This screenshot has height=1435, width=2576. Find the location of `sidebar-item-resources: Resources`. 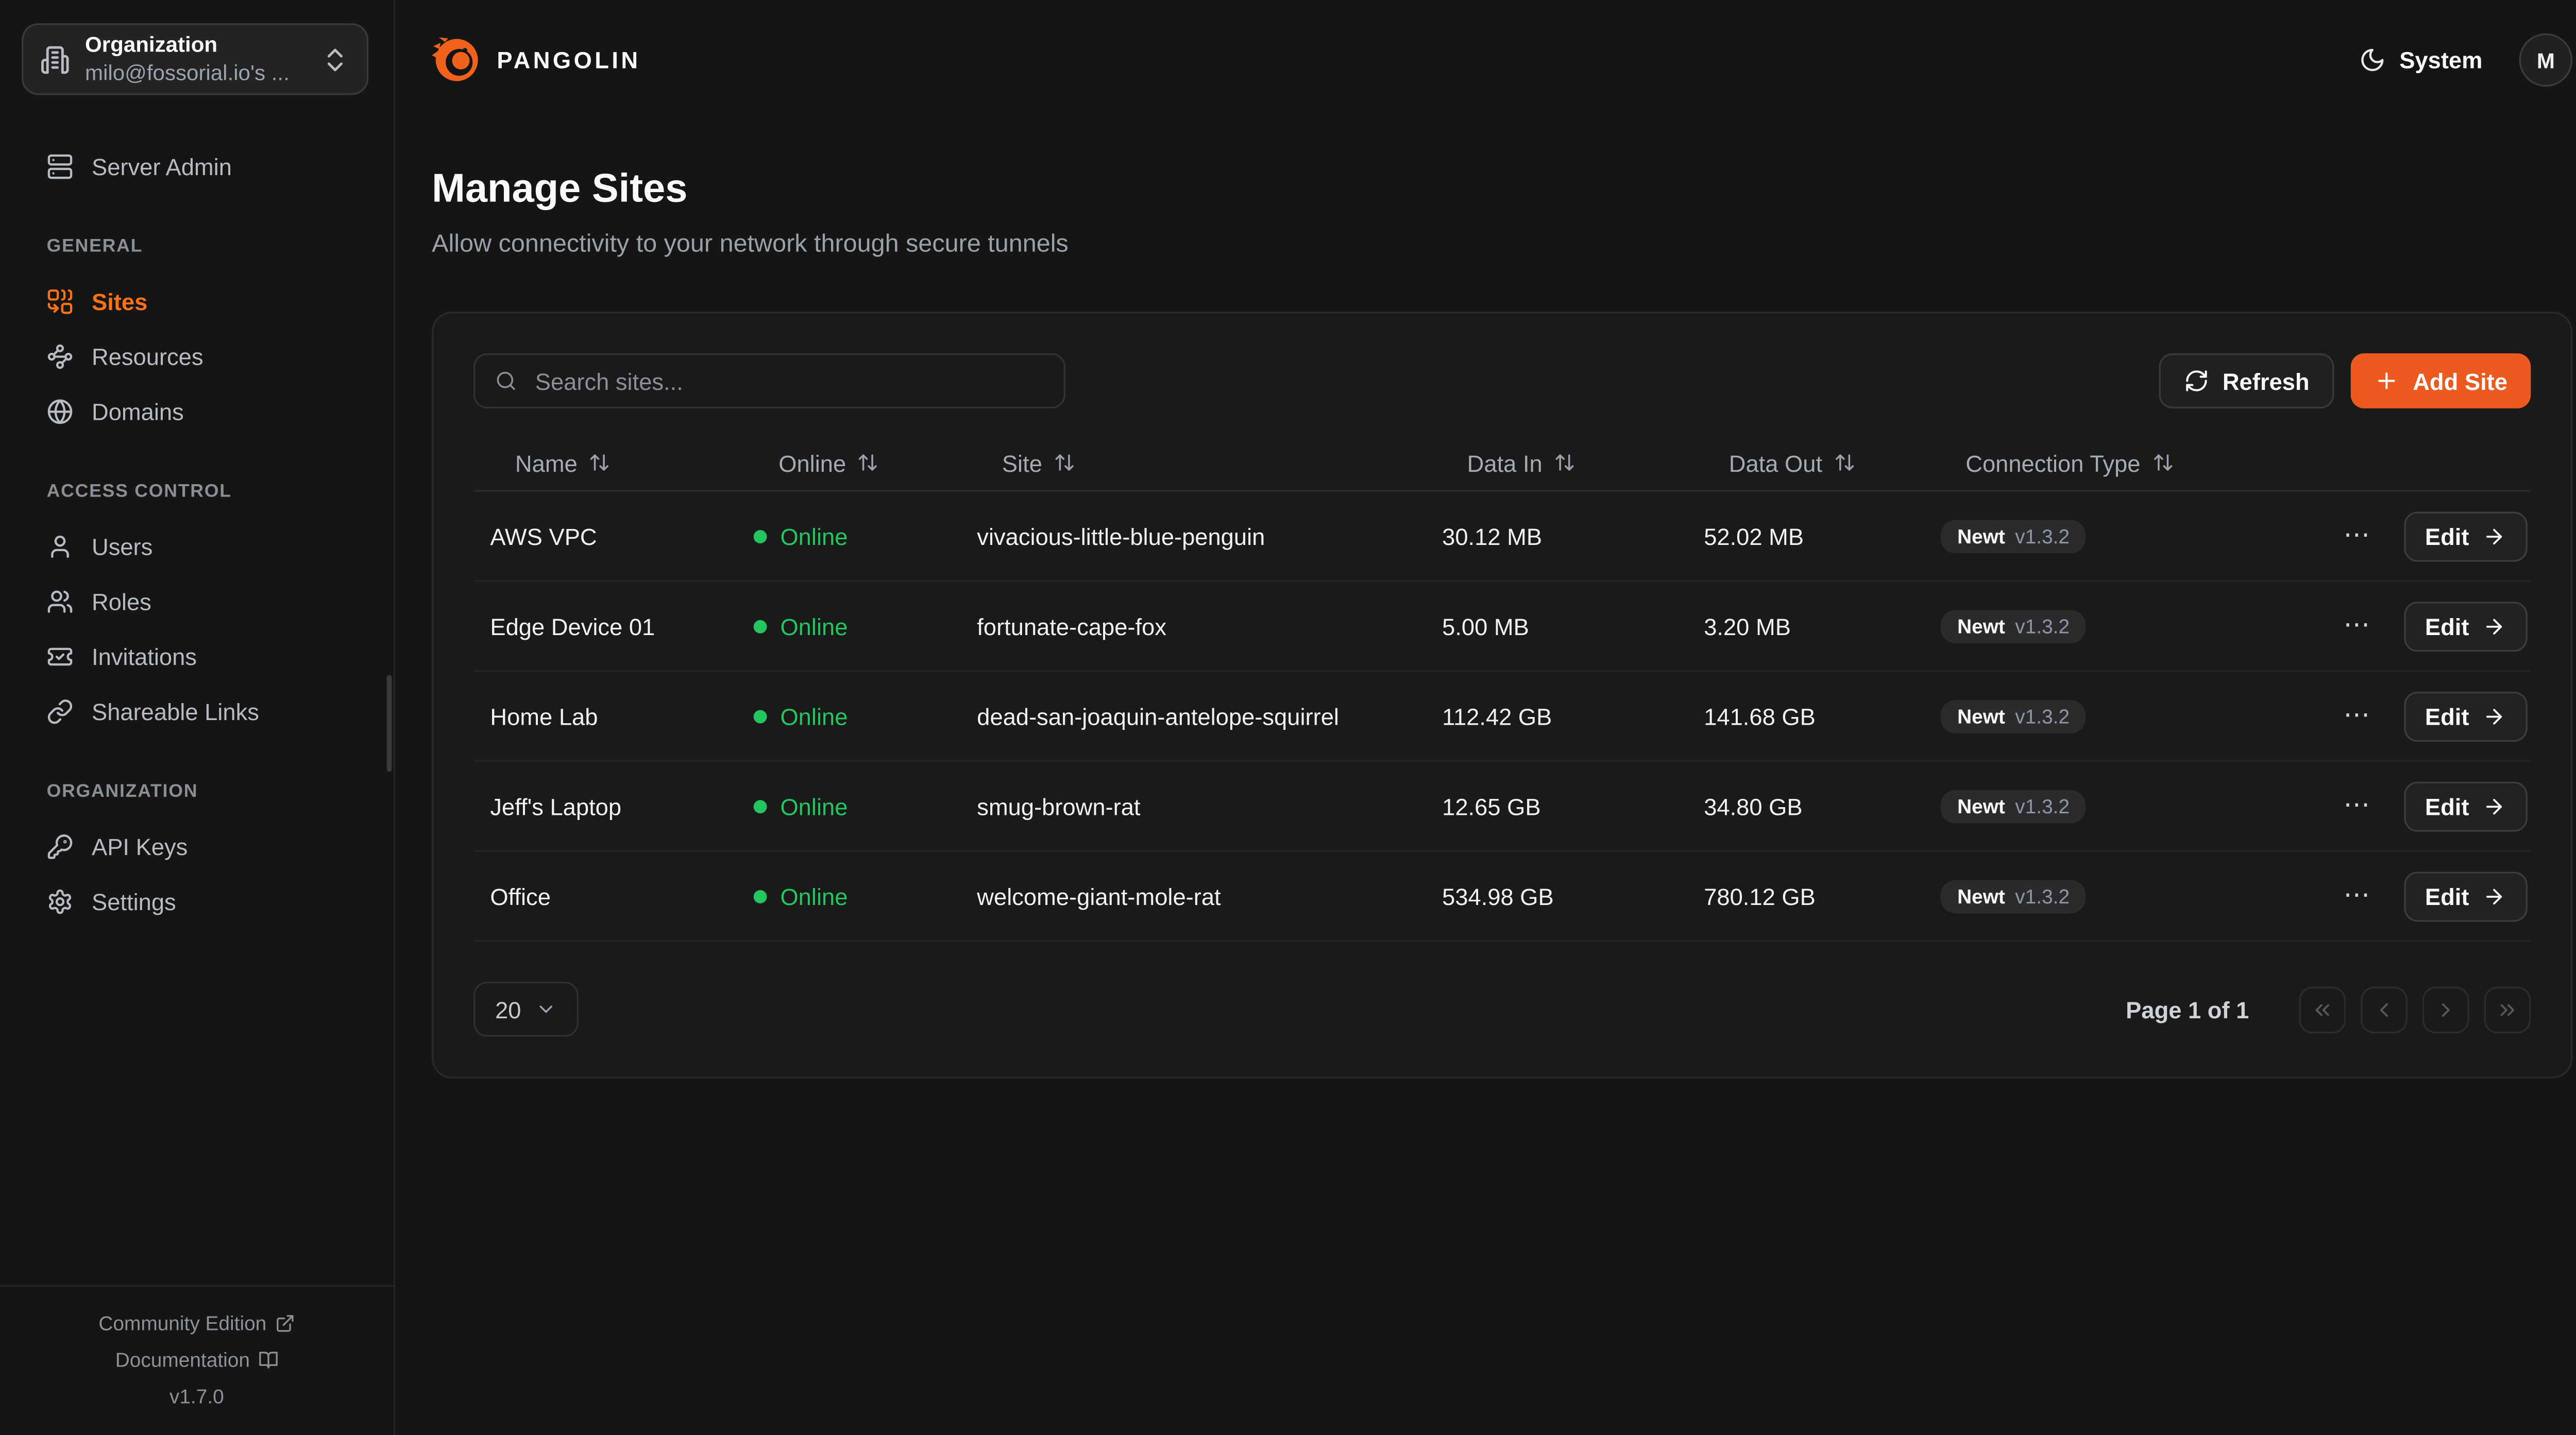

sidebar-item-resources: Resources is located at coordinates (197, 355).